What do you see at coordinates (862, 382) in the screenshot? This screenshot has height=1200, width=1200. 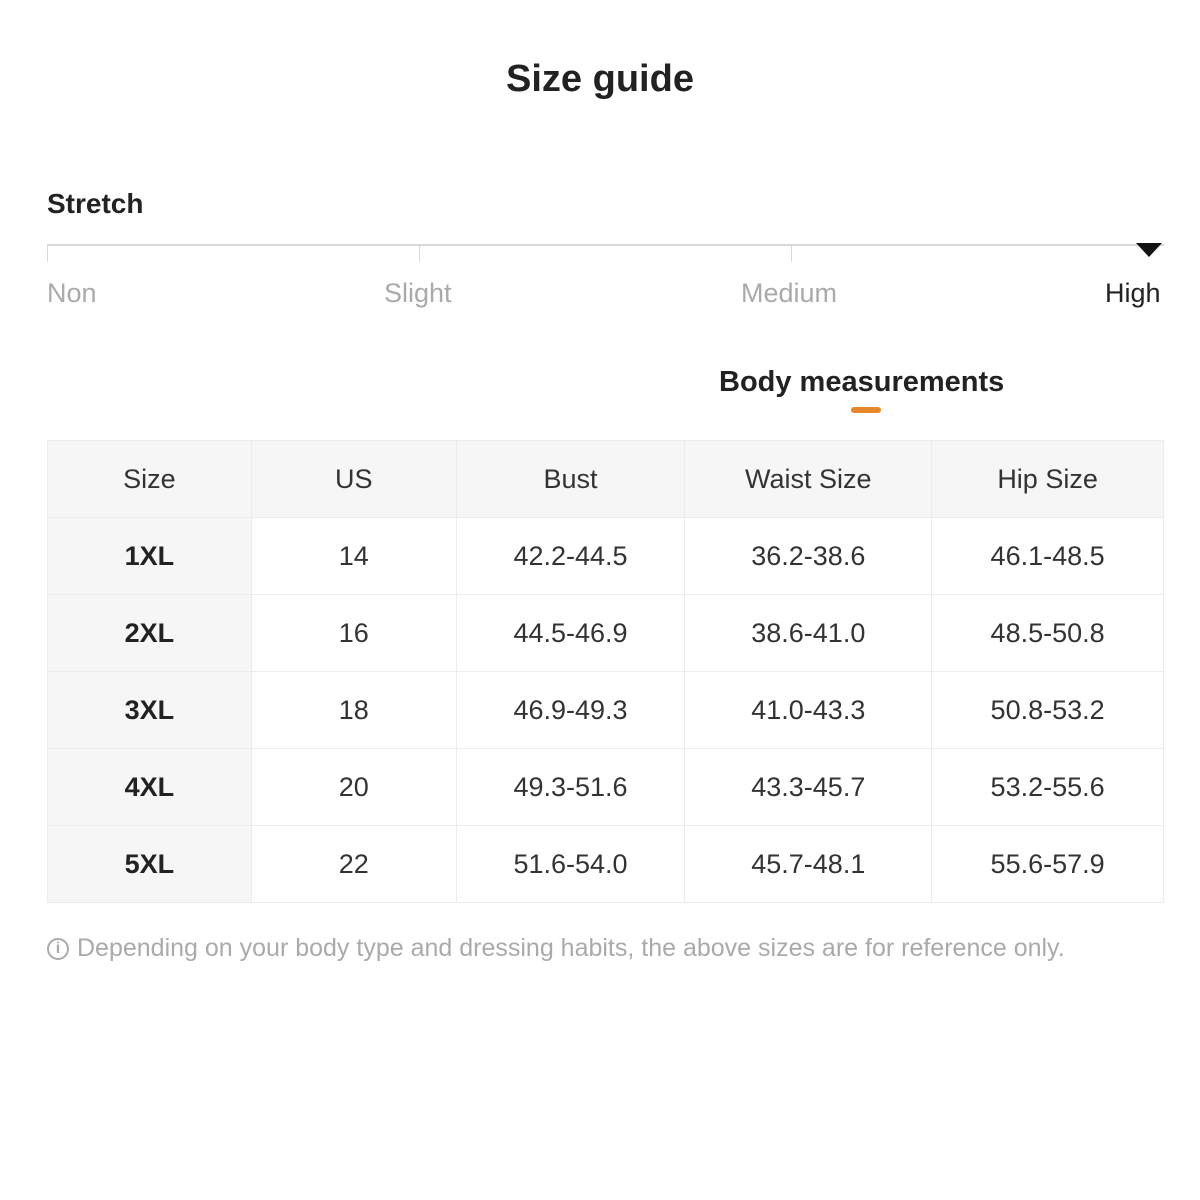 I see `tab-body-measurements: Body measurements` at bounding box center [862, 382].